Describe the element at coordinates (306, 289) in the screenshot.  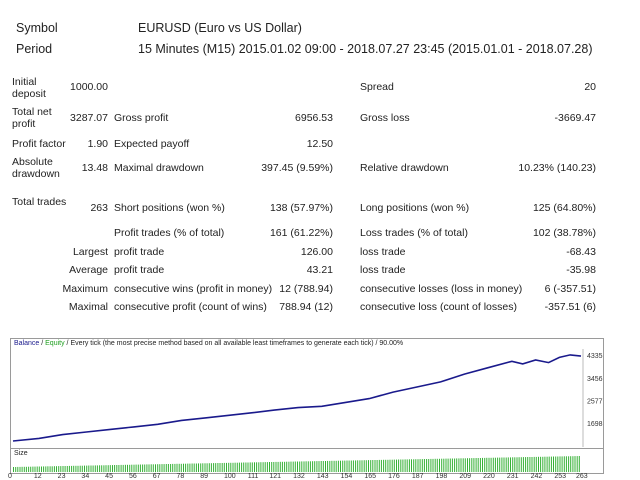
I see `max-consec-wins-value: 12 (788.94)` at that location.